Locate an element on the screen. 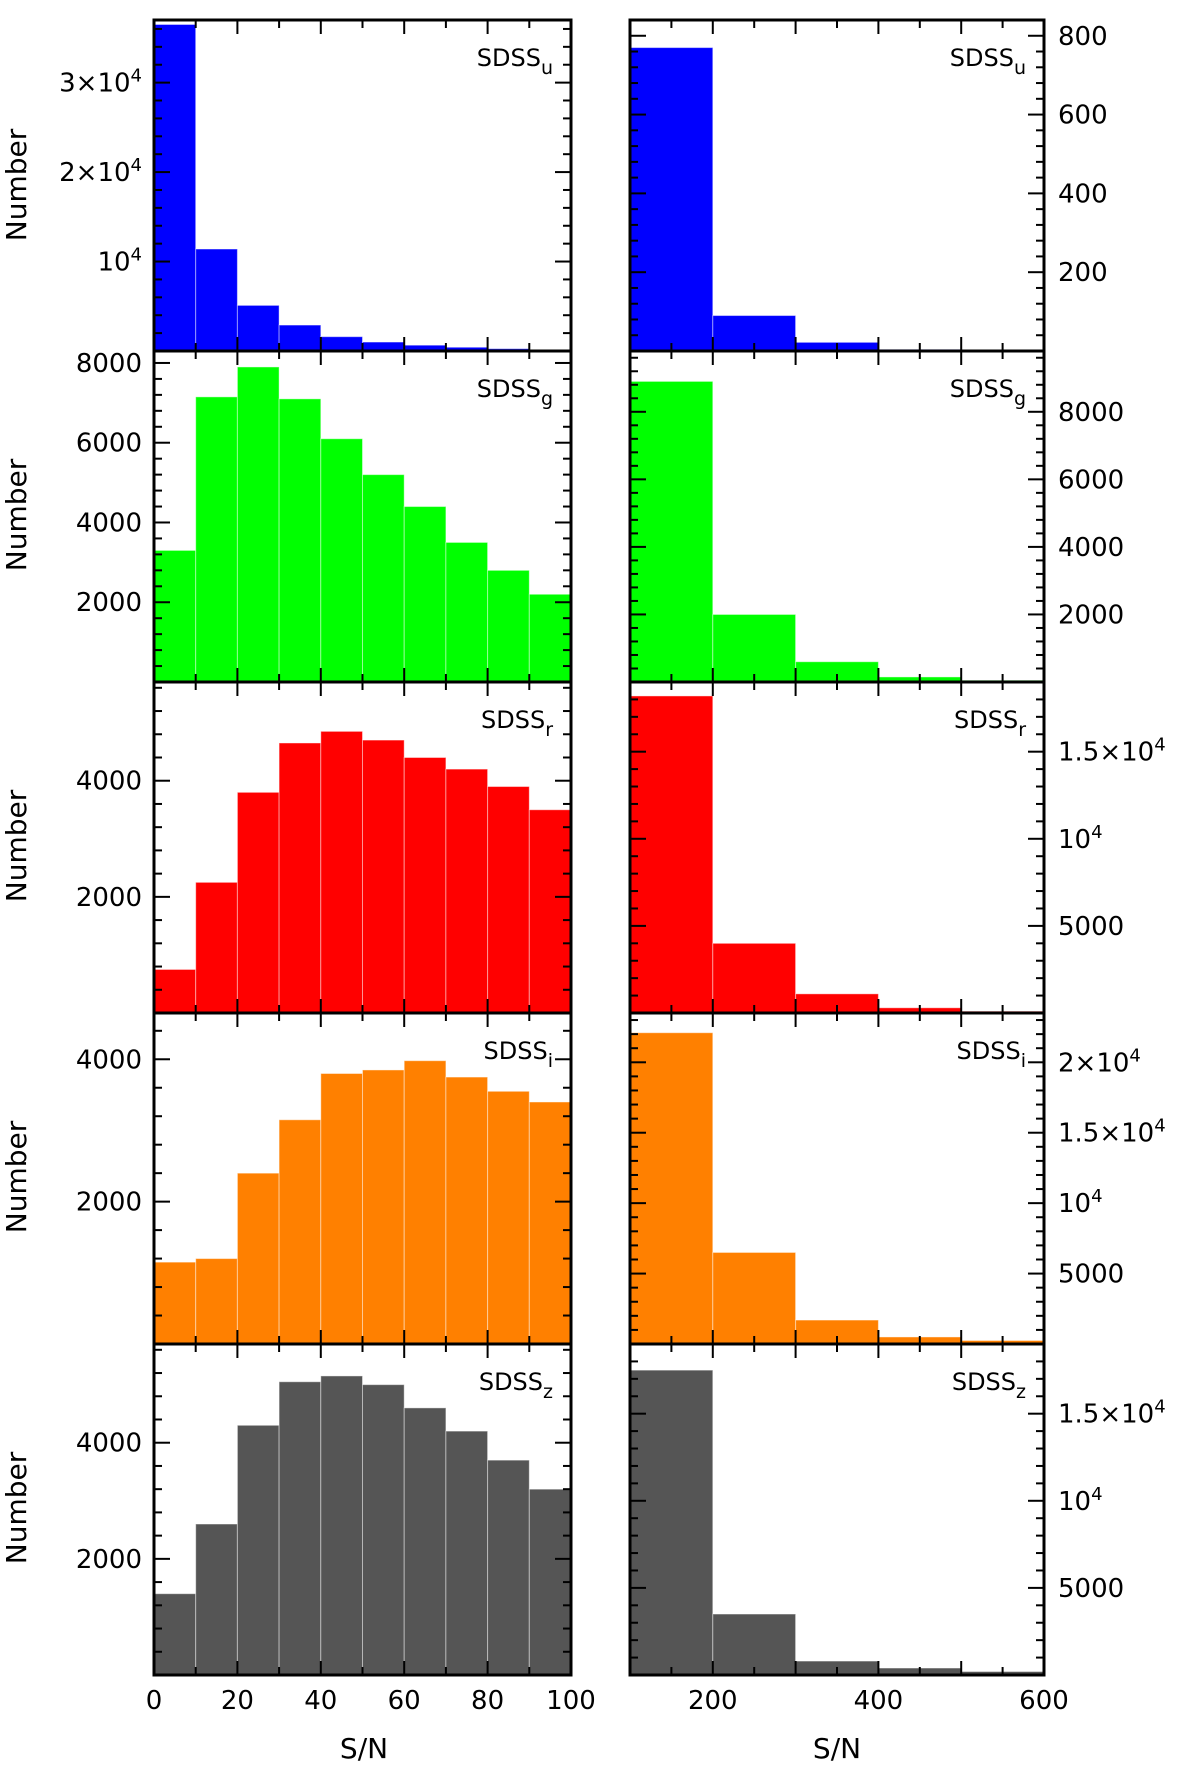 This screenshot has height=1768, width=1200. panel-SDSS_g-low-sn: 8000 6000 4000 2000 SDSSg is located at coordinates (324, 516).